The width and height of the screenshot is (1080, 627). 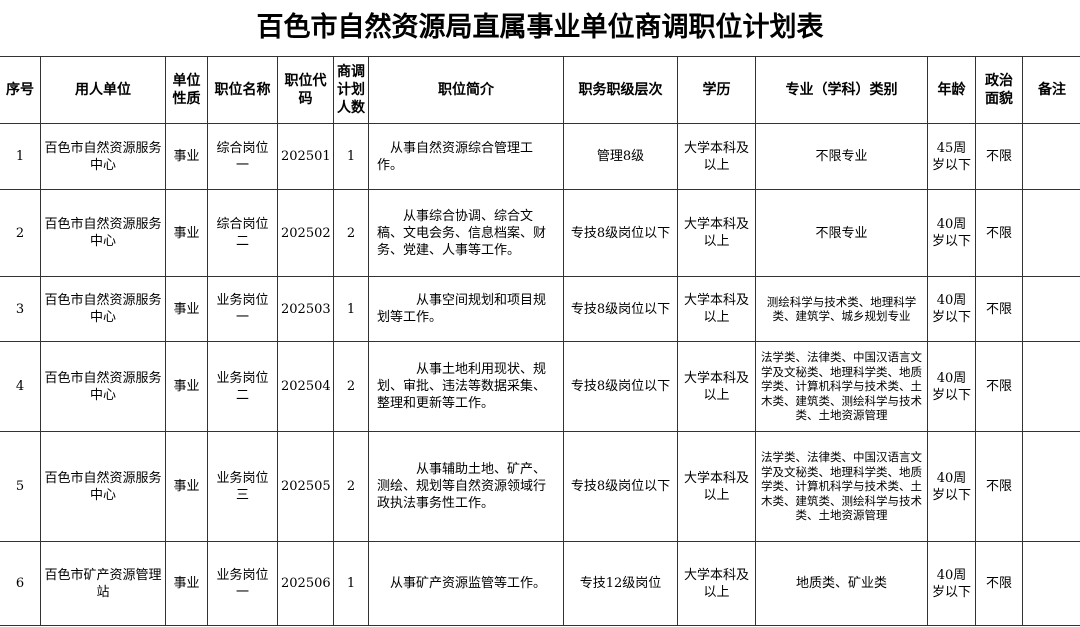 What do you see at coordinates (305, 90) in the screenshot?
I see `header-code: 职位代码` at bounding box center [305, 90].